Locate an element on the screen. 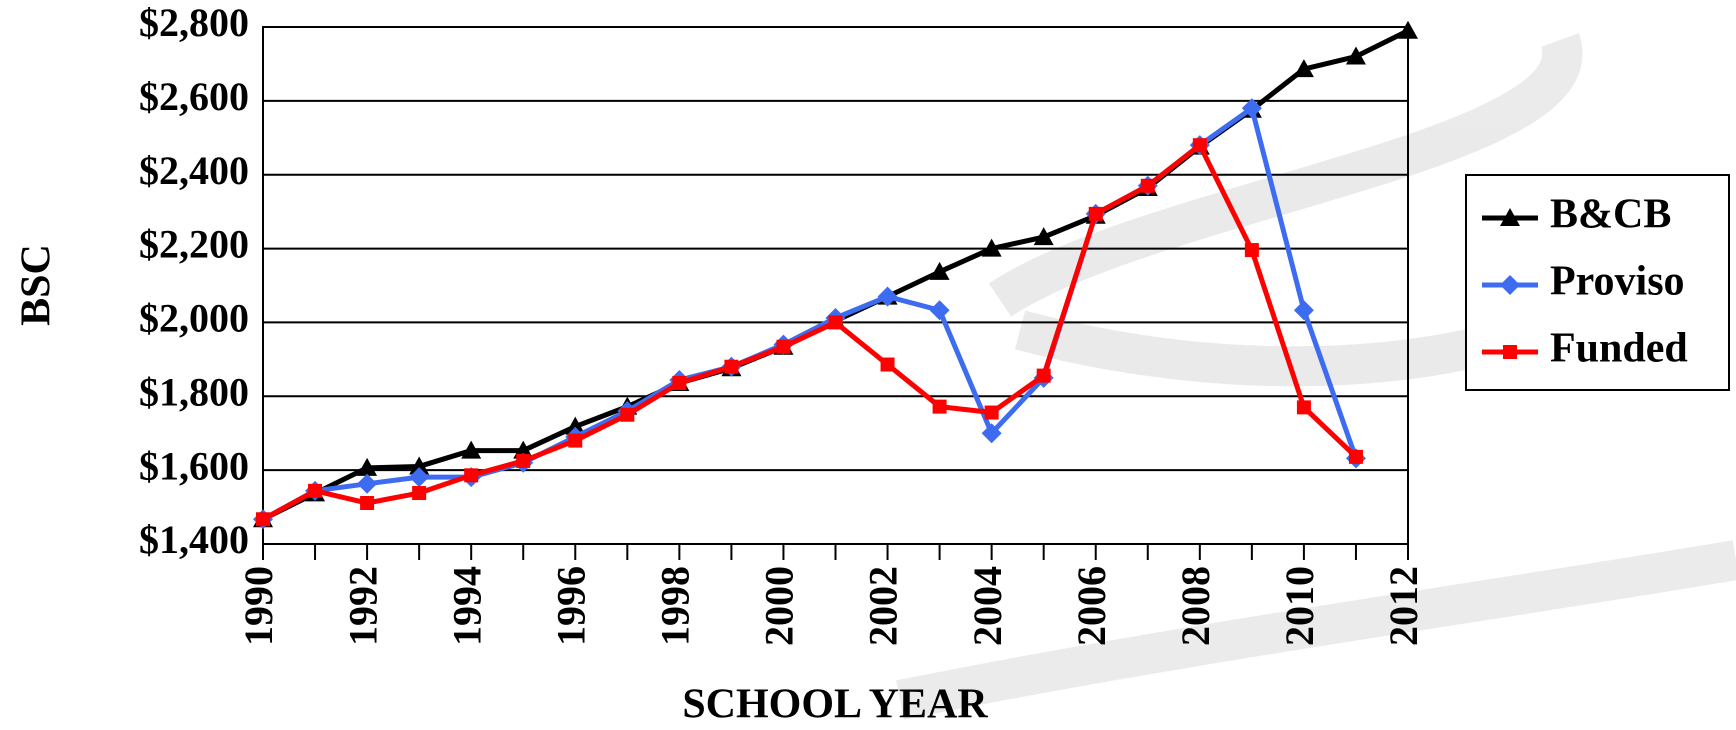 This screenshot has height=730, width=1736. y-tick-label: $1,600 is located at coordinates (194, 465).